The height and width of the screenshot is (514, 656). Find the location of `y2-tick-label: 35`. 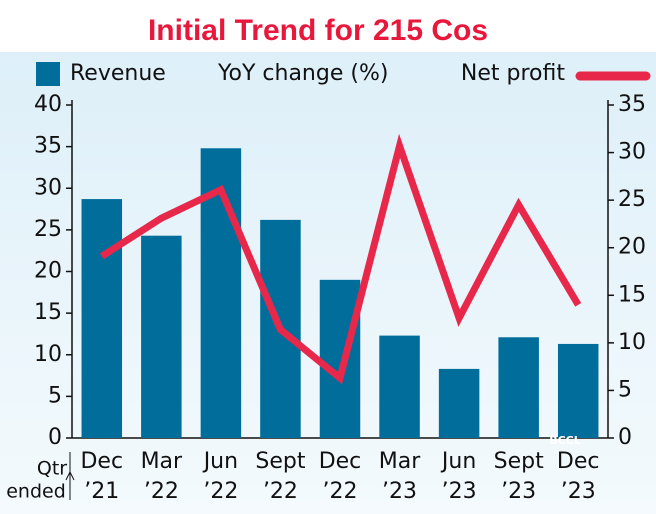

y2-tick-label: 35 is located at coordinates (632, 104).